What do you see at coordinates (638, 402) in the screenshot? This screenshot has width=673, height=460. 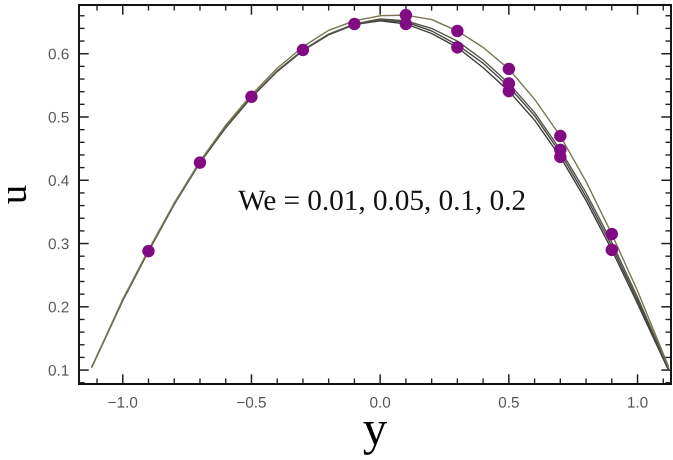 I see `x-tick-label: 1.0` at bounding box center [638, 402].